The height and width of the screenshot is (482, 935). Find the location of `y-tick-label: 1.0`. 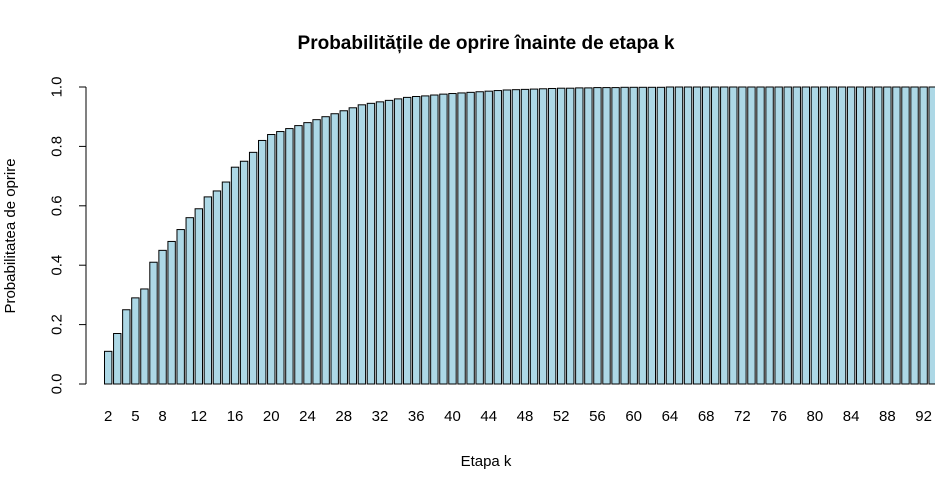

y-tick-label: 1.0 is located at coordinates (56, 87).